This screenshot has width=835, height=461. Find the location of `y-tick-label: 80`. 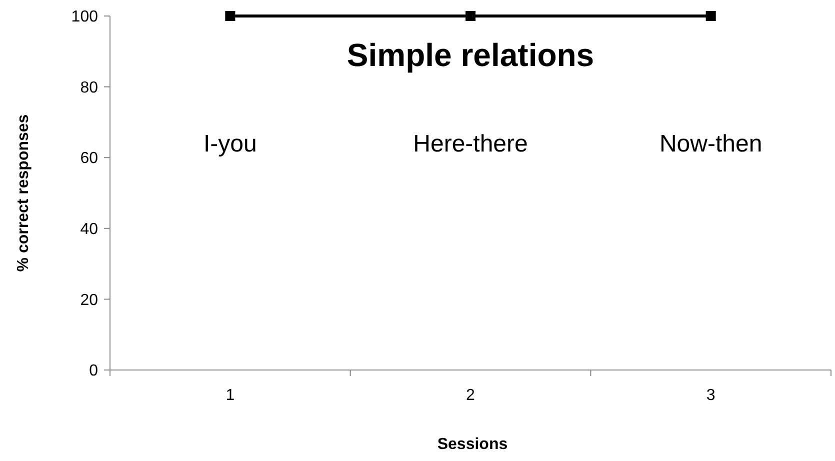

y-tick-label: 80 is located at coordinates (89, 87).